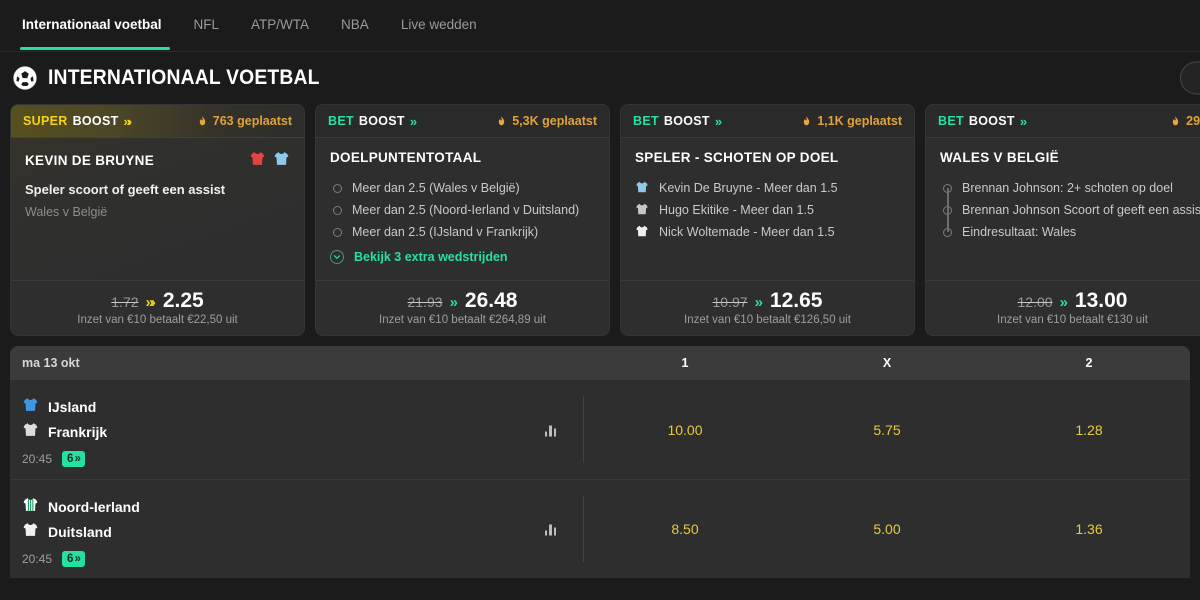 This screenshot has height=600, width=1200. Describe the element at coordinates (1184, 121) in the screenshot. I see `placed-count: 291` at that location.